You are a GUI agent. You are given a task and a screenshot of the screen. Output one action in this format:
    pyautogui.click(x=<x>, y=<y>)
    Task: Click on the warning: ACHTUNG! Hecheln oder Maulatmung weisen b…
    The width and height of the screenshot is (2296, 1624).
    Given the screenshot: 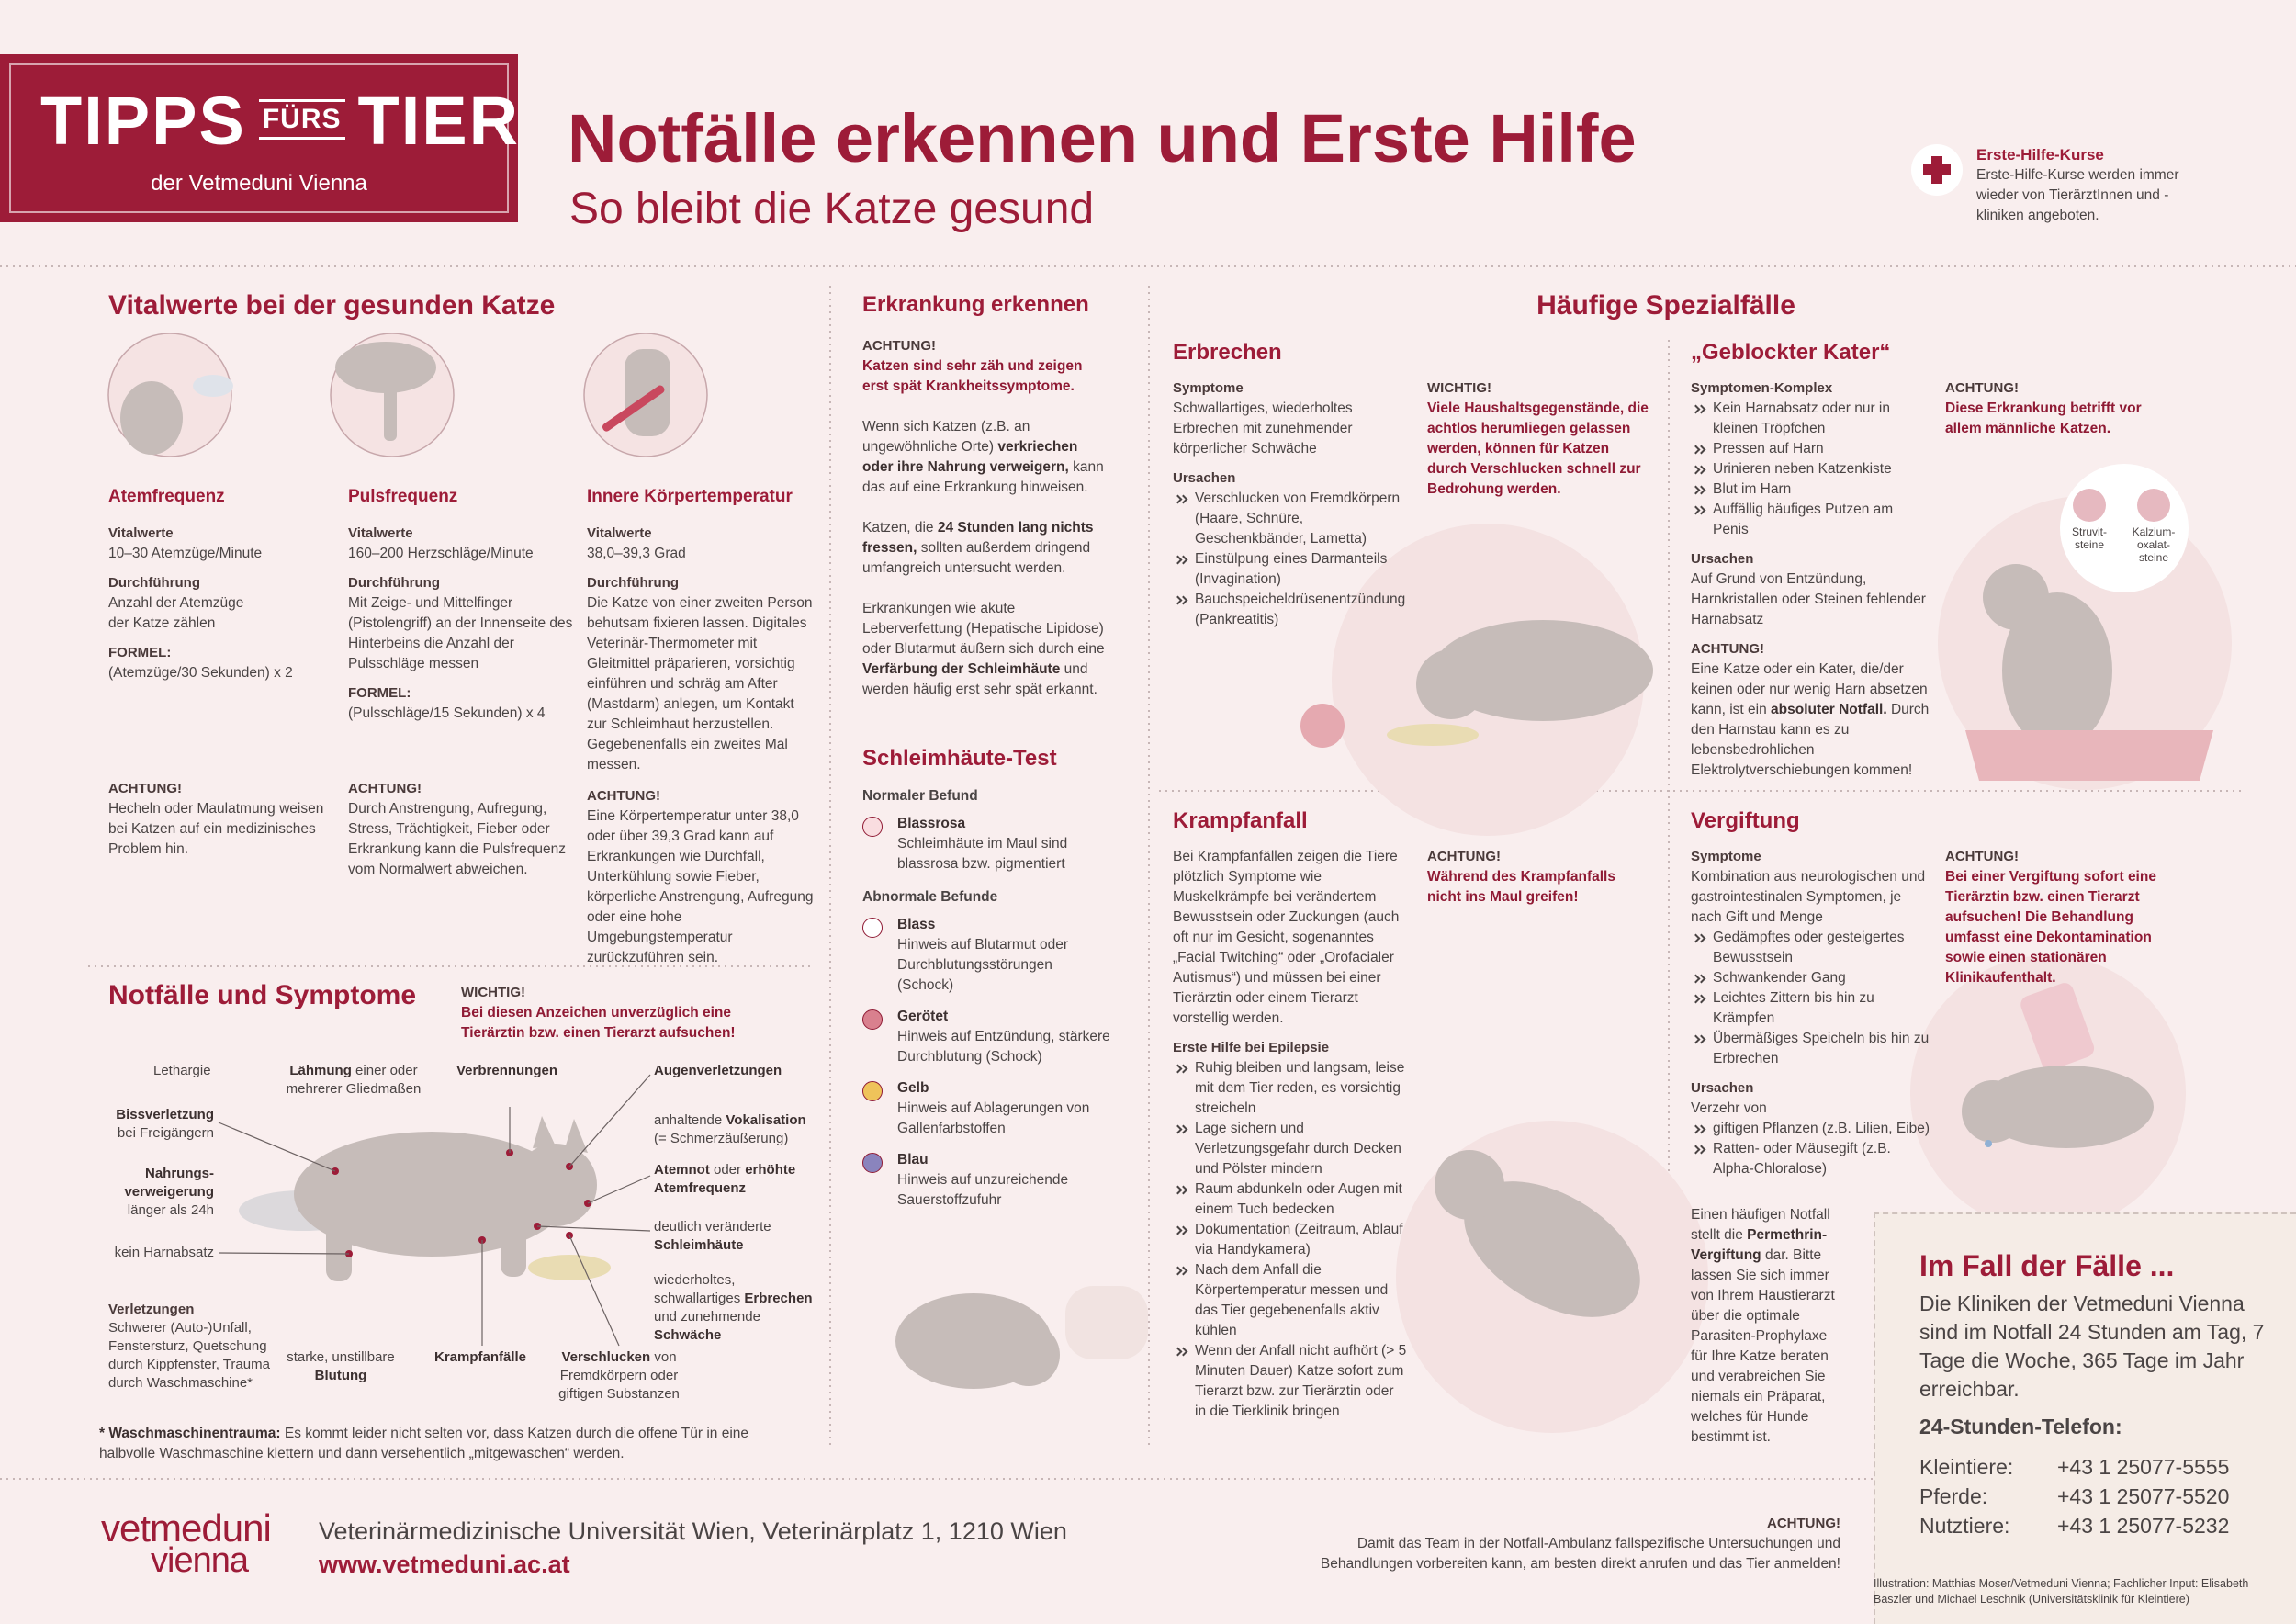 What is the action you would take?
    pyautogui.click(x=223, y=824)
    